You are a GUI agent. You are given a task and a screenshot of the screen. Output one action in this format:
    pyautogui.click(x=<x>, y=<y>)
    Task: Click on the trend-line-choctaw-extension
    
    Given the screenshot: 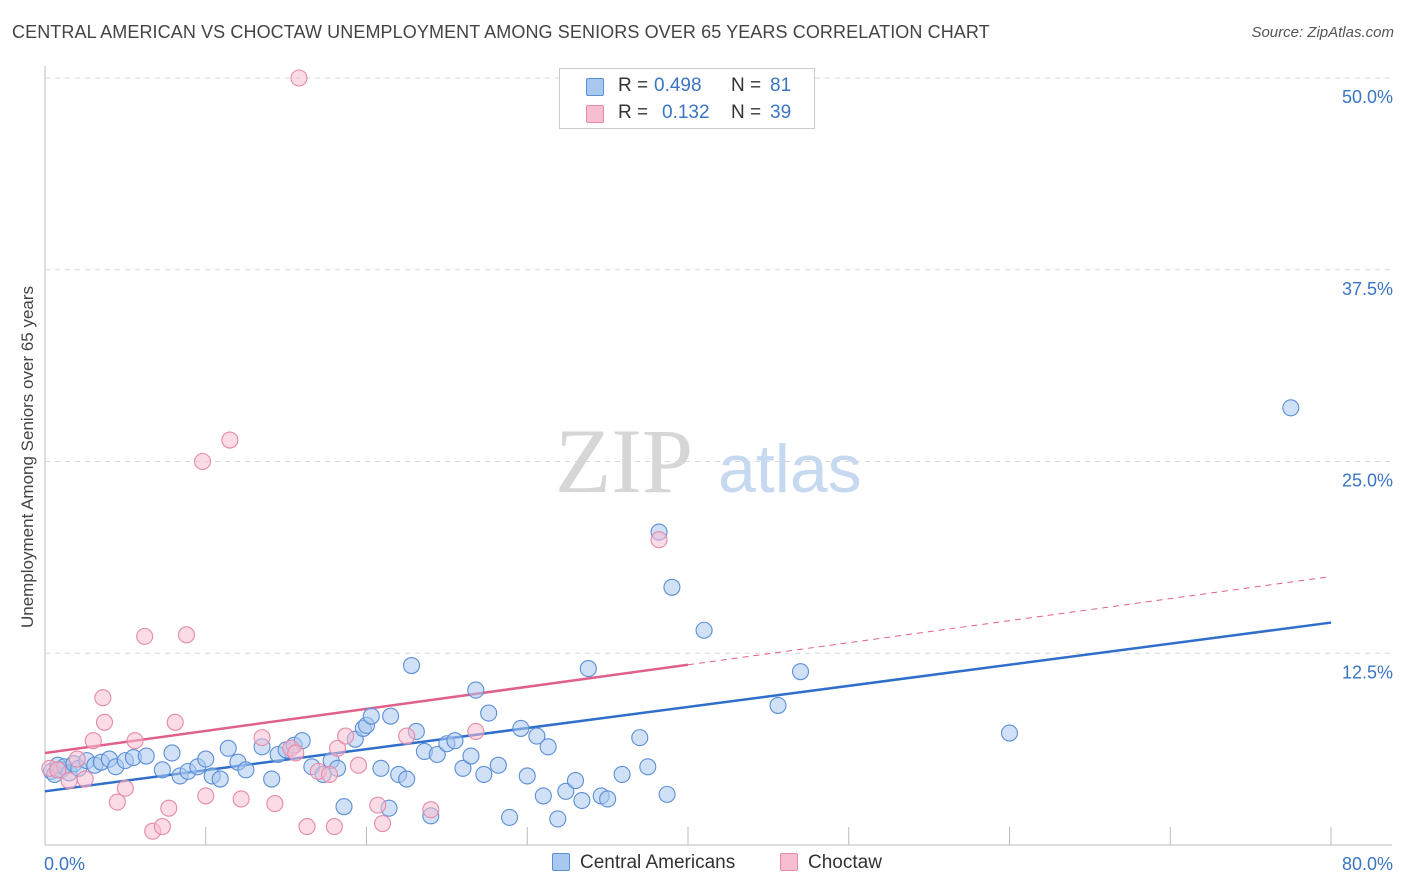 What is the action you would take?
    pyautogui.click(x=1009, y=621)
    